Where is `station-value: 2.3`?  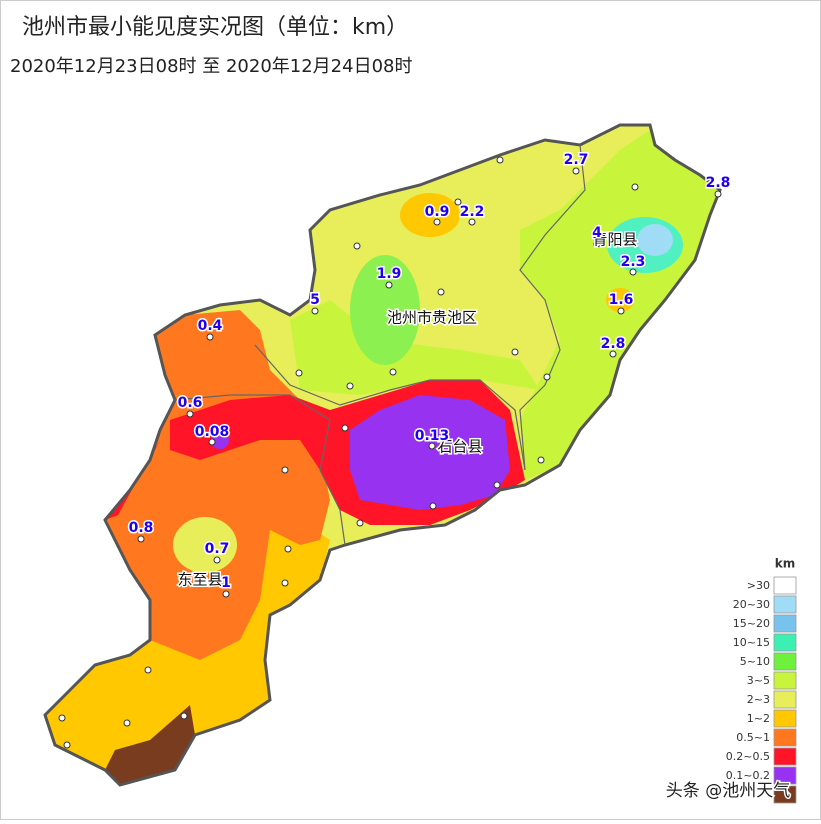
station-value: 2.3 is located at coordinates (633, 262).